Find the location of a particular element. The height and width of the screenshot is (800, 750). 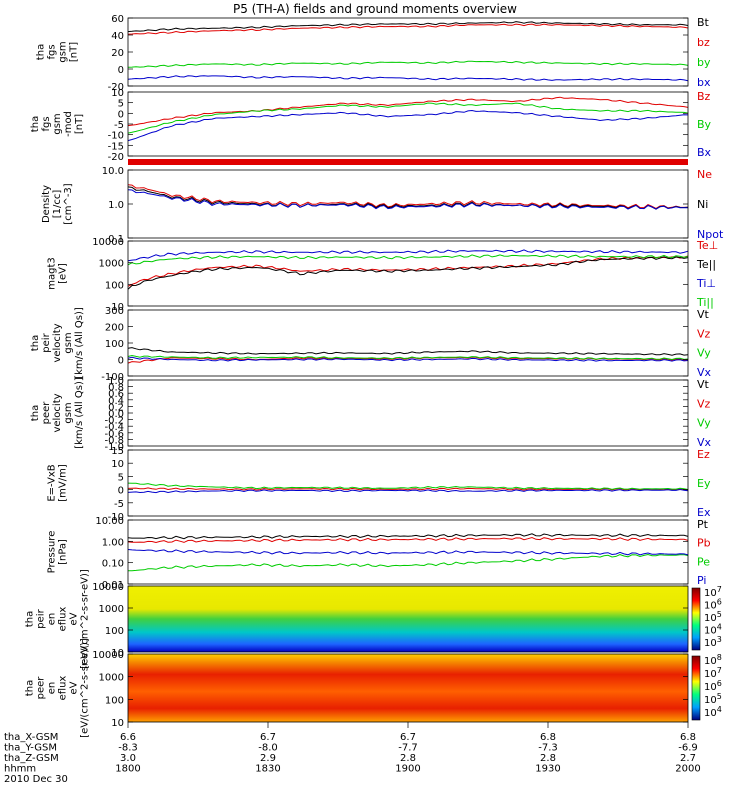

ytick-label: 5 is located at coordinates (121, 104).